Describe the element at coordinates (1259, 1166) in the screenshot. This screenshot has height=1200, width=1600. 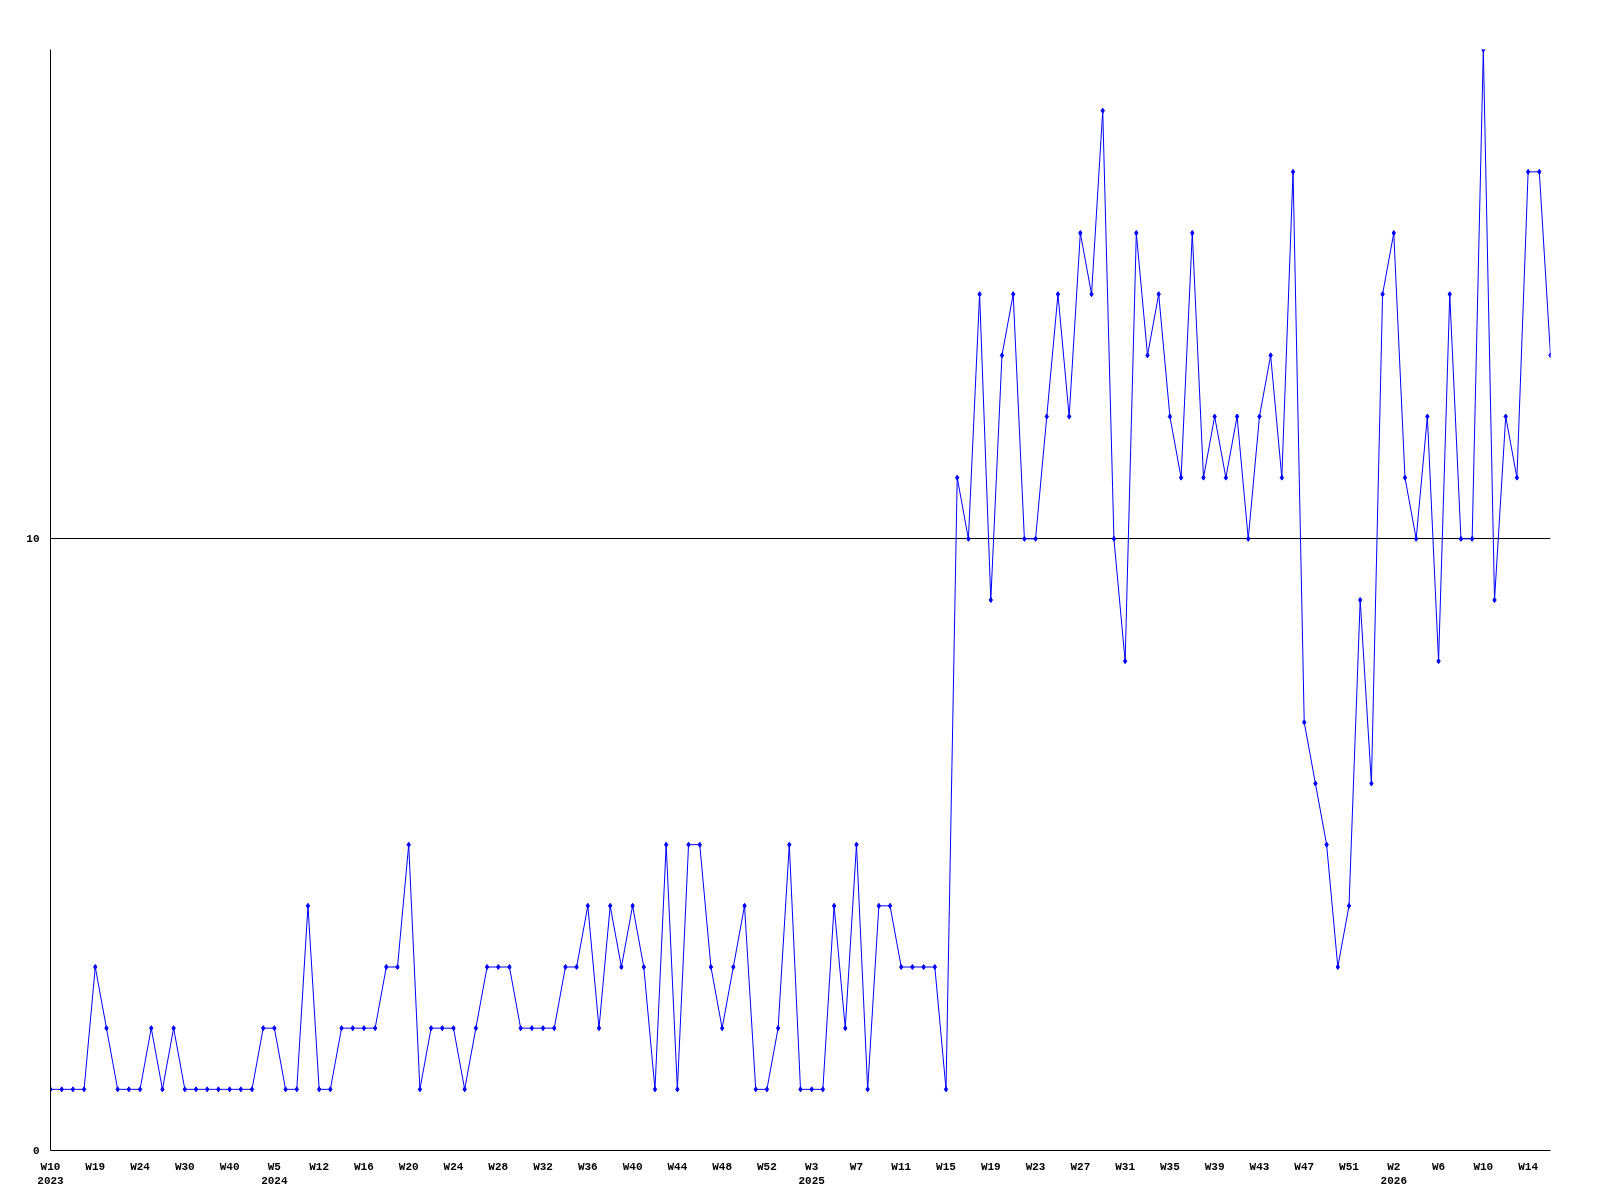
I see `x-tick-label: W43` at that location.